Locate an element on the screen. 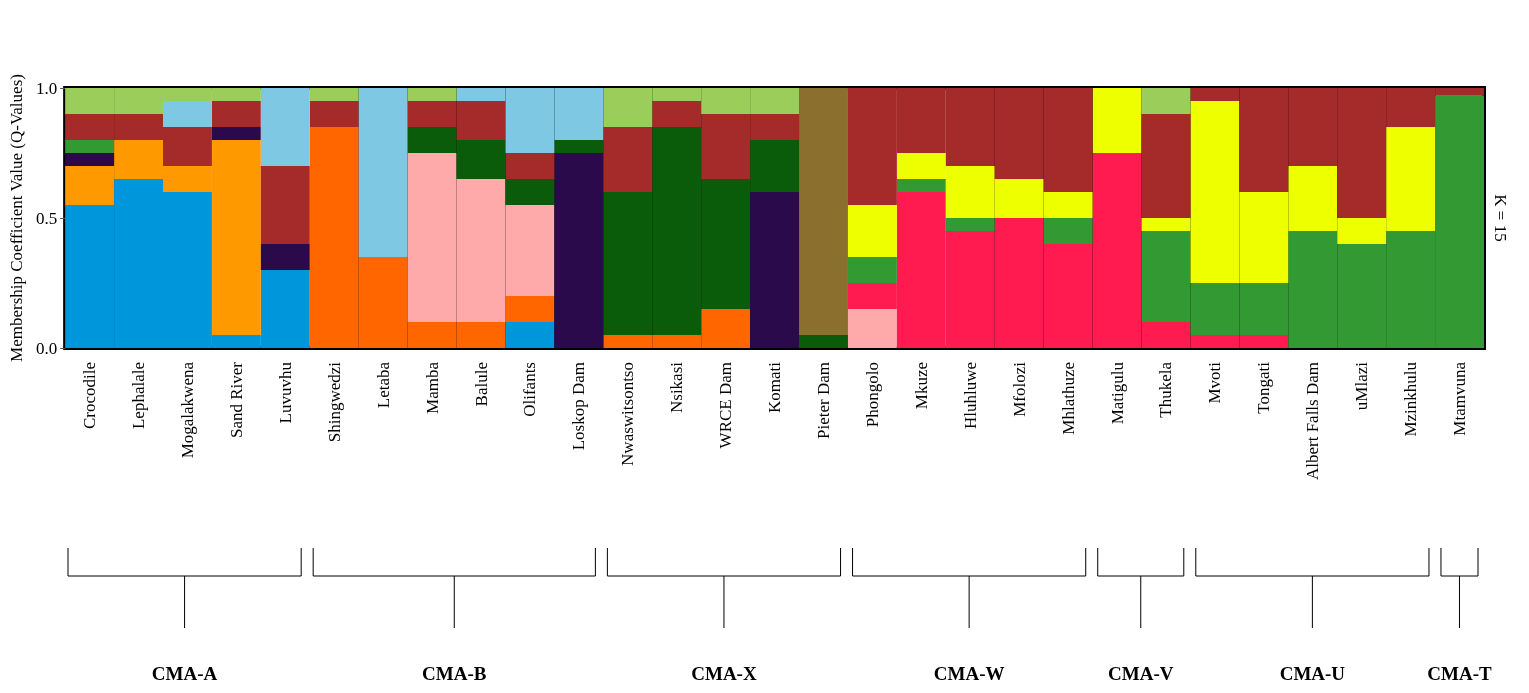  y-tick-label: 1.0 is located at coordinates (46, 88).